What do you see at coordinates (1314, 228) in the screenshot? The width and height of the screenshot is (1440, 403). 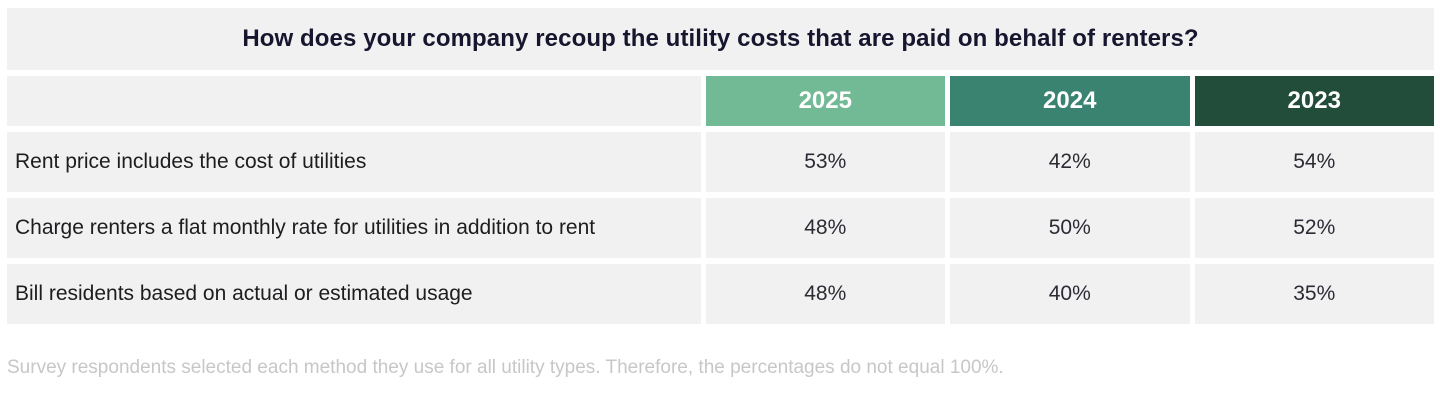 I see `table-value: 52%` at bounding box center [1314, 228].